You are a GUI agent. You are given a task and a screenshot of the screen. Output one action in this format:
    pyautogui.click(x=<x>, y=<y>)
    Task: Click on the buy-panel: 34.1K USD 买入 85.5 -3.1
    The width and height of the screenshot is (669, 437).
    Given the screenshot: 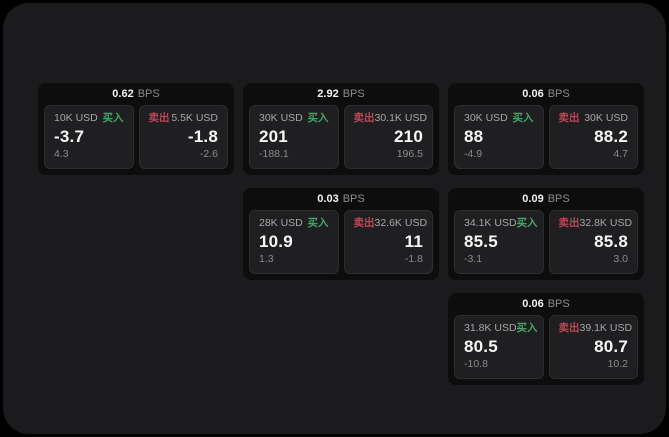 What is the action you would take?
    pyautogui.click(x=499, y=242)
    